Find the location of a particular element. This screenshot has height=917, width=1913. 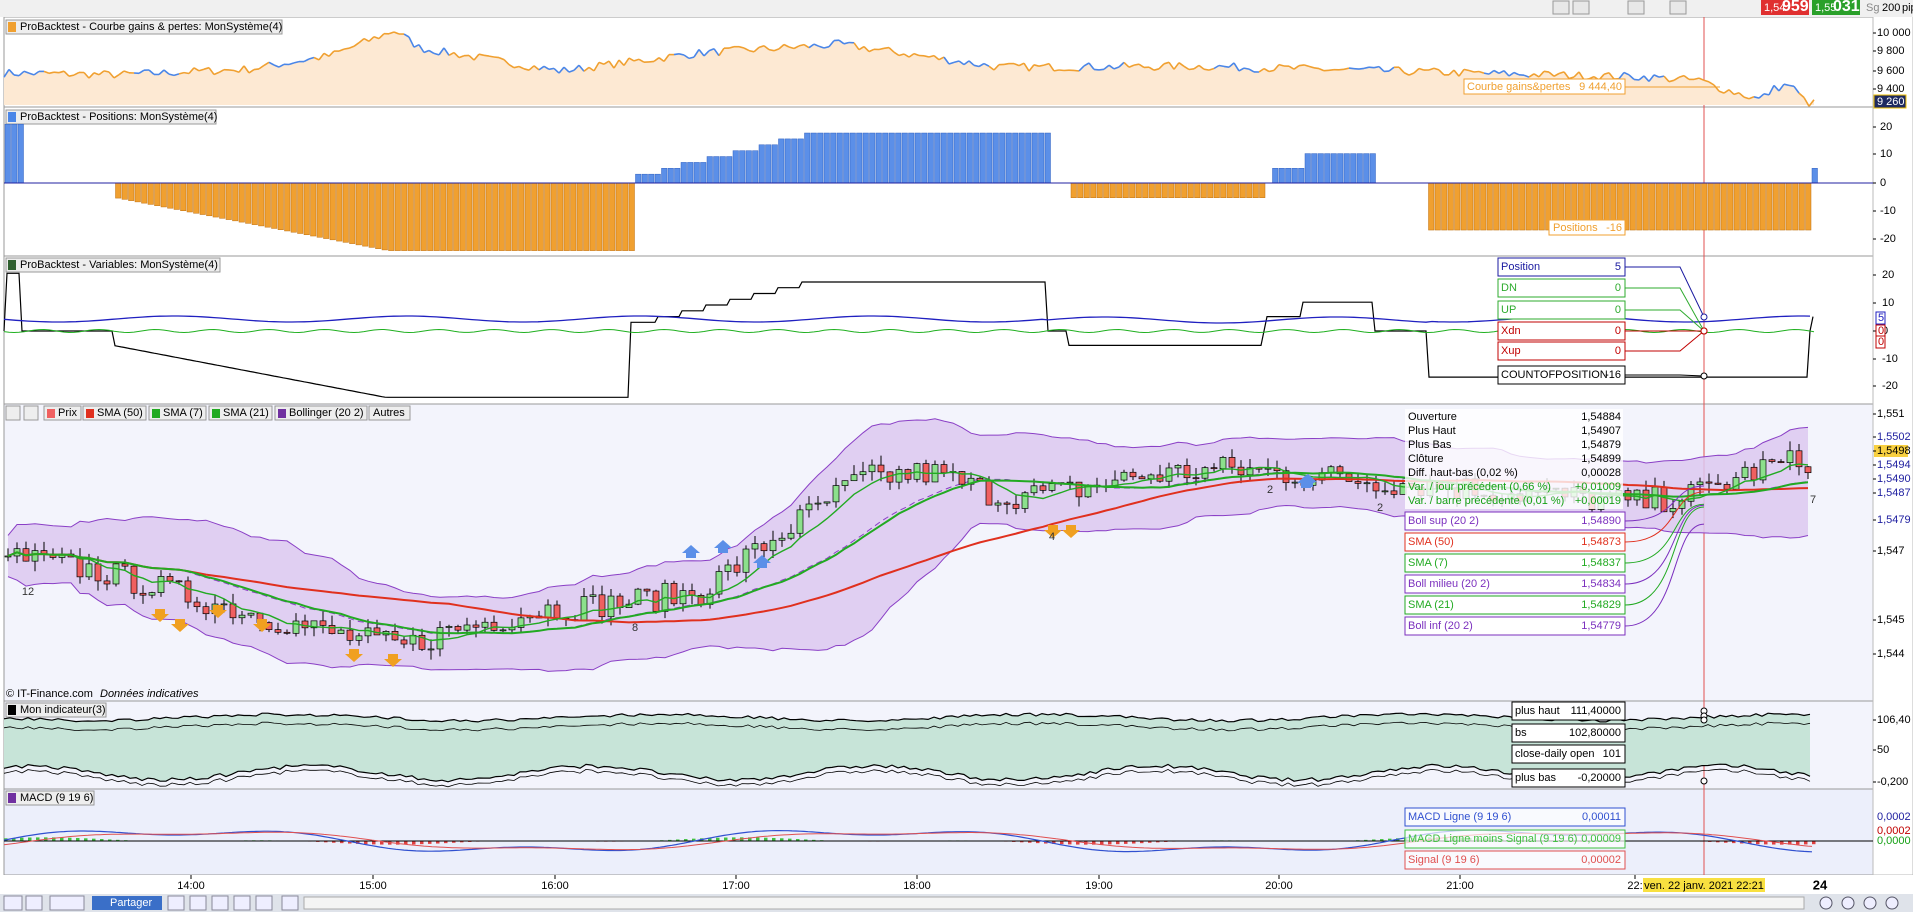

info-name: Clôture is located at coordinates (1425, 459).